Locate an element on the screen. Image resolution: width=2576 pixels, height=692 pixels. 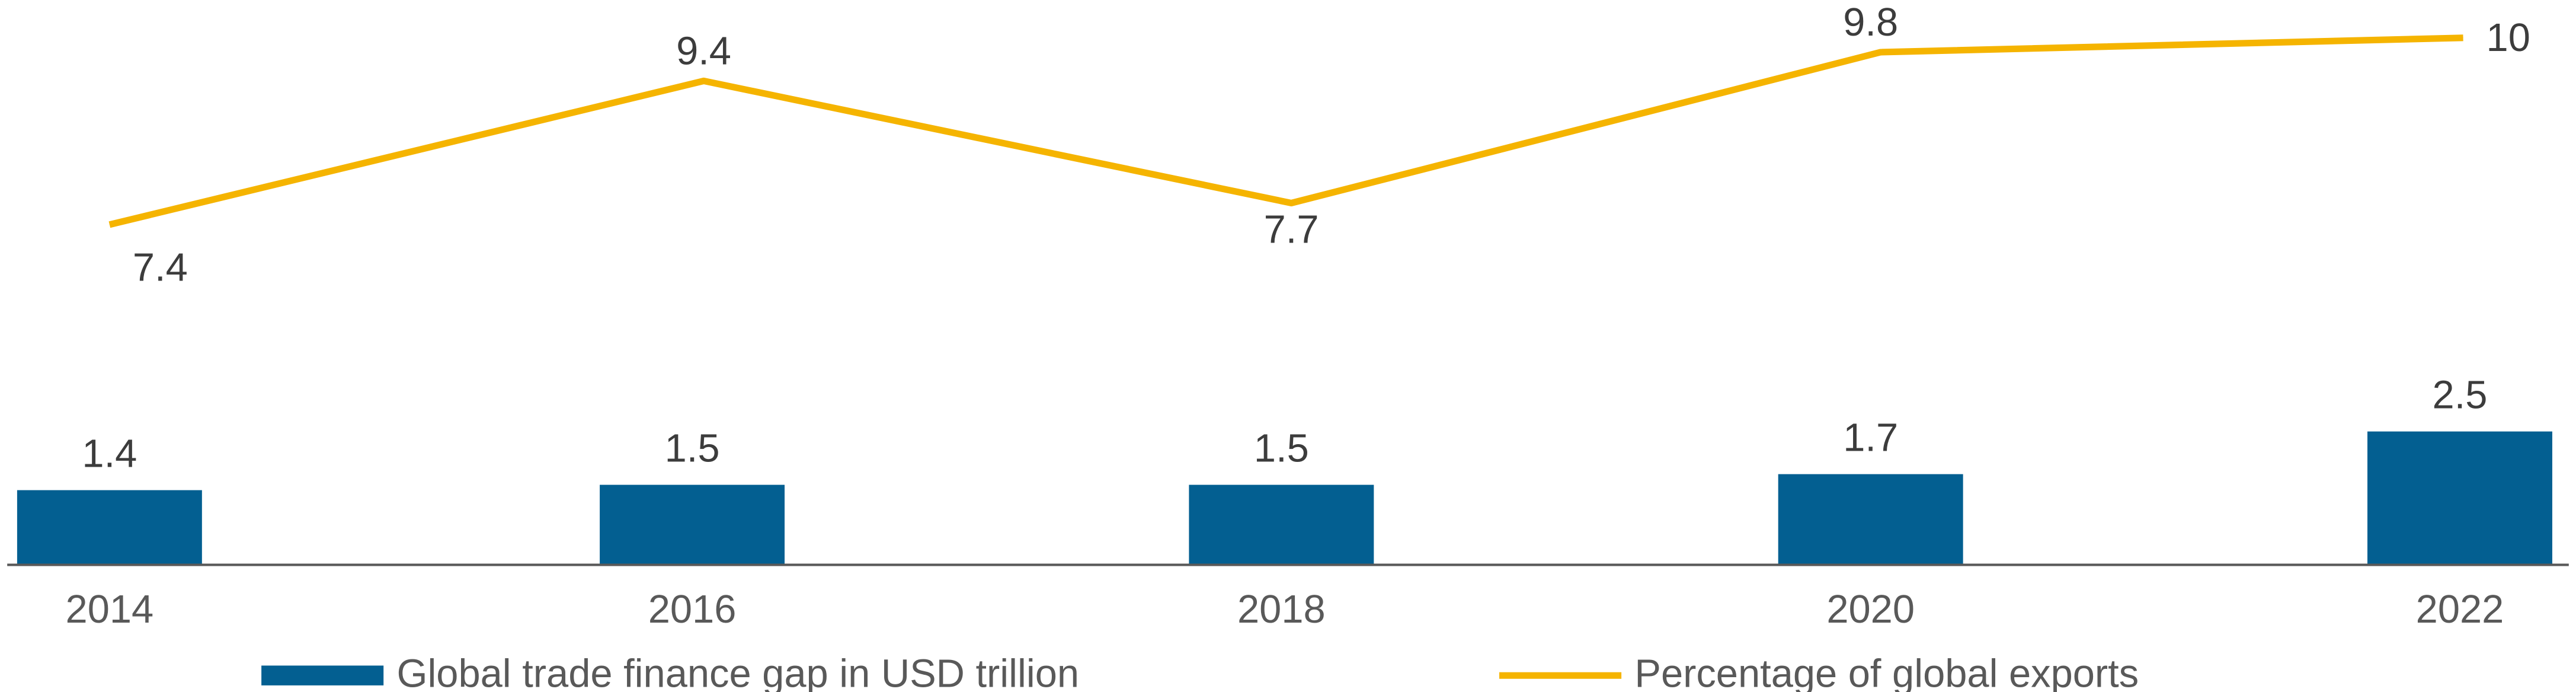
line-value-label-2018: 7.7 is located at coordinates (1291, 229).